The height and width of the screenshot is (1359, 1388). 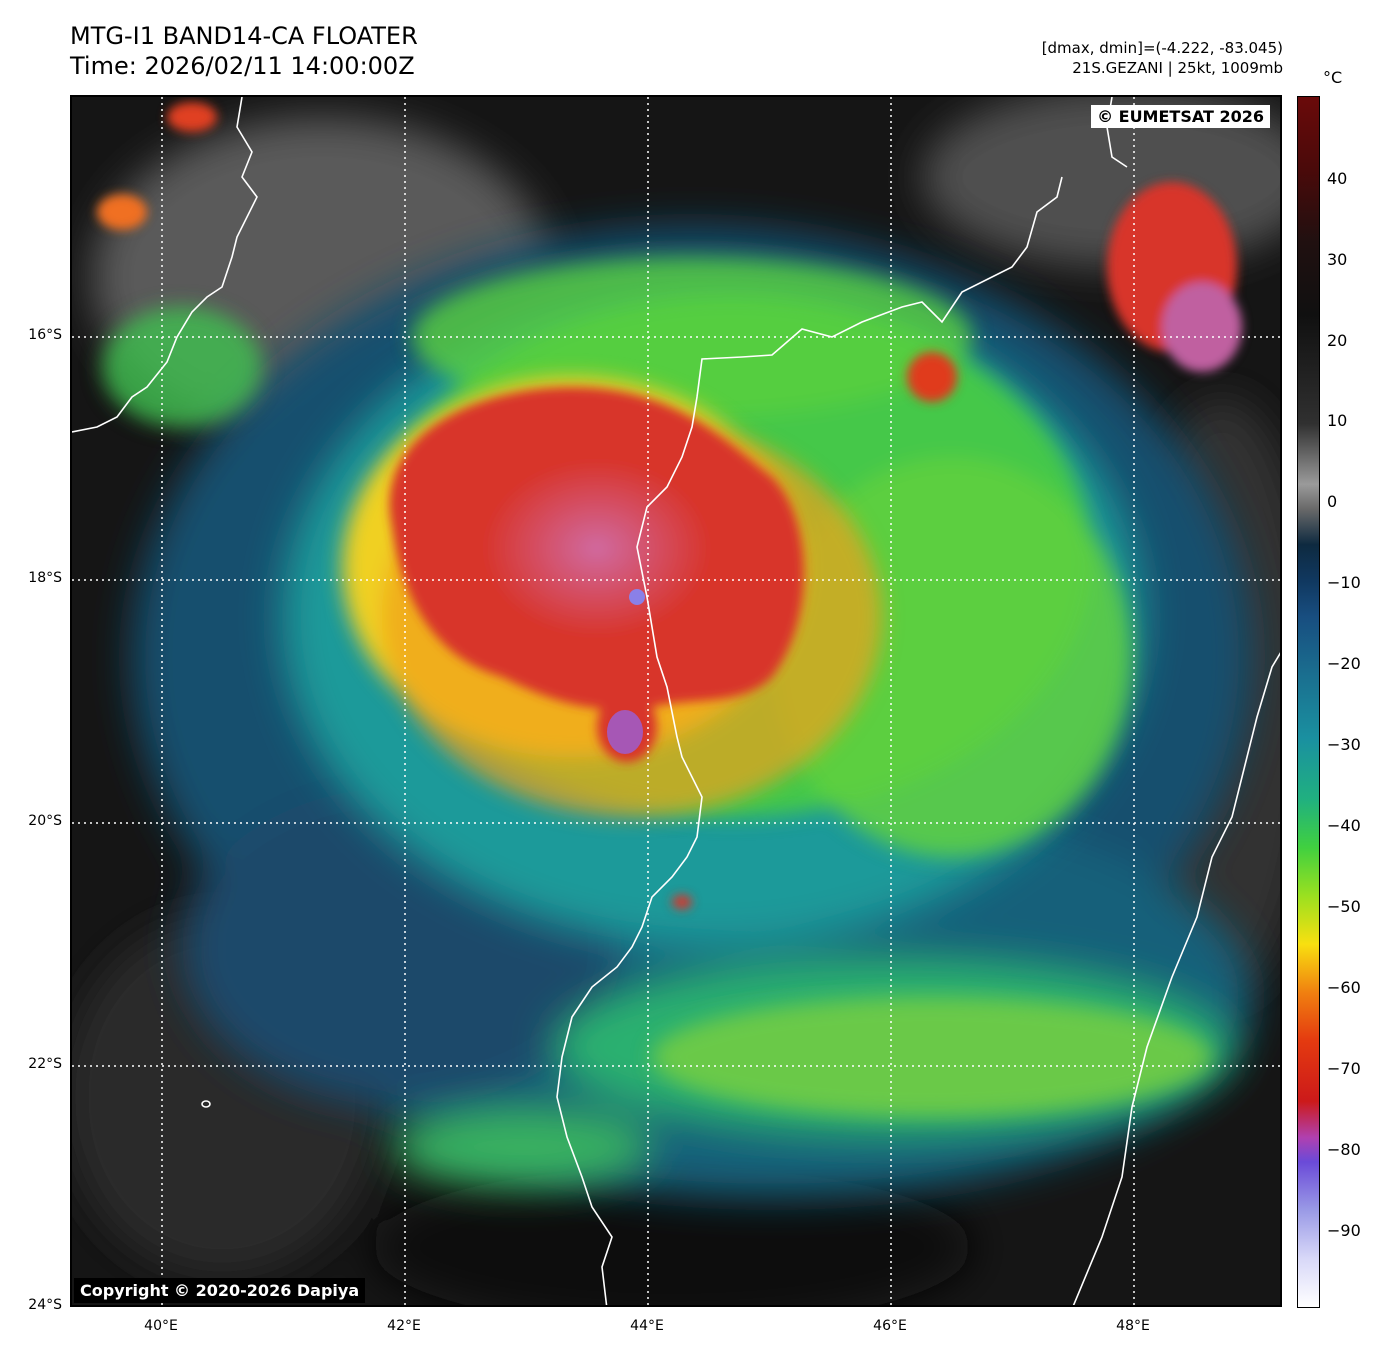 What do you see at coordinates (890, 1326) in the screenshot?
I see `lon-label-46e: 46°E` at bounding box center [890, 1326].